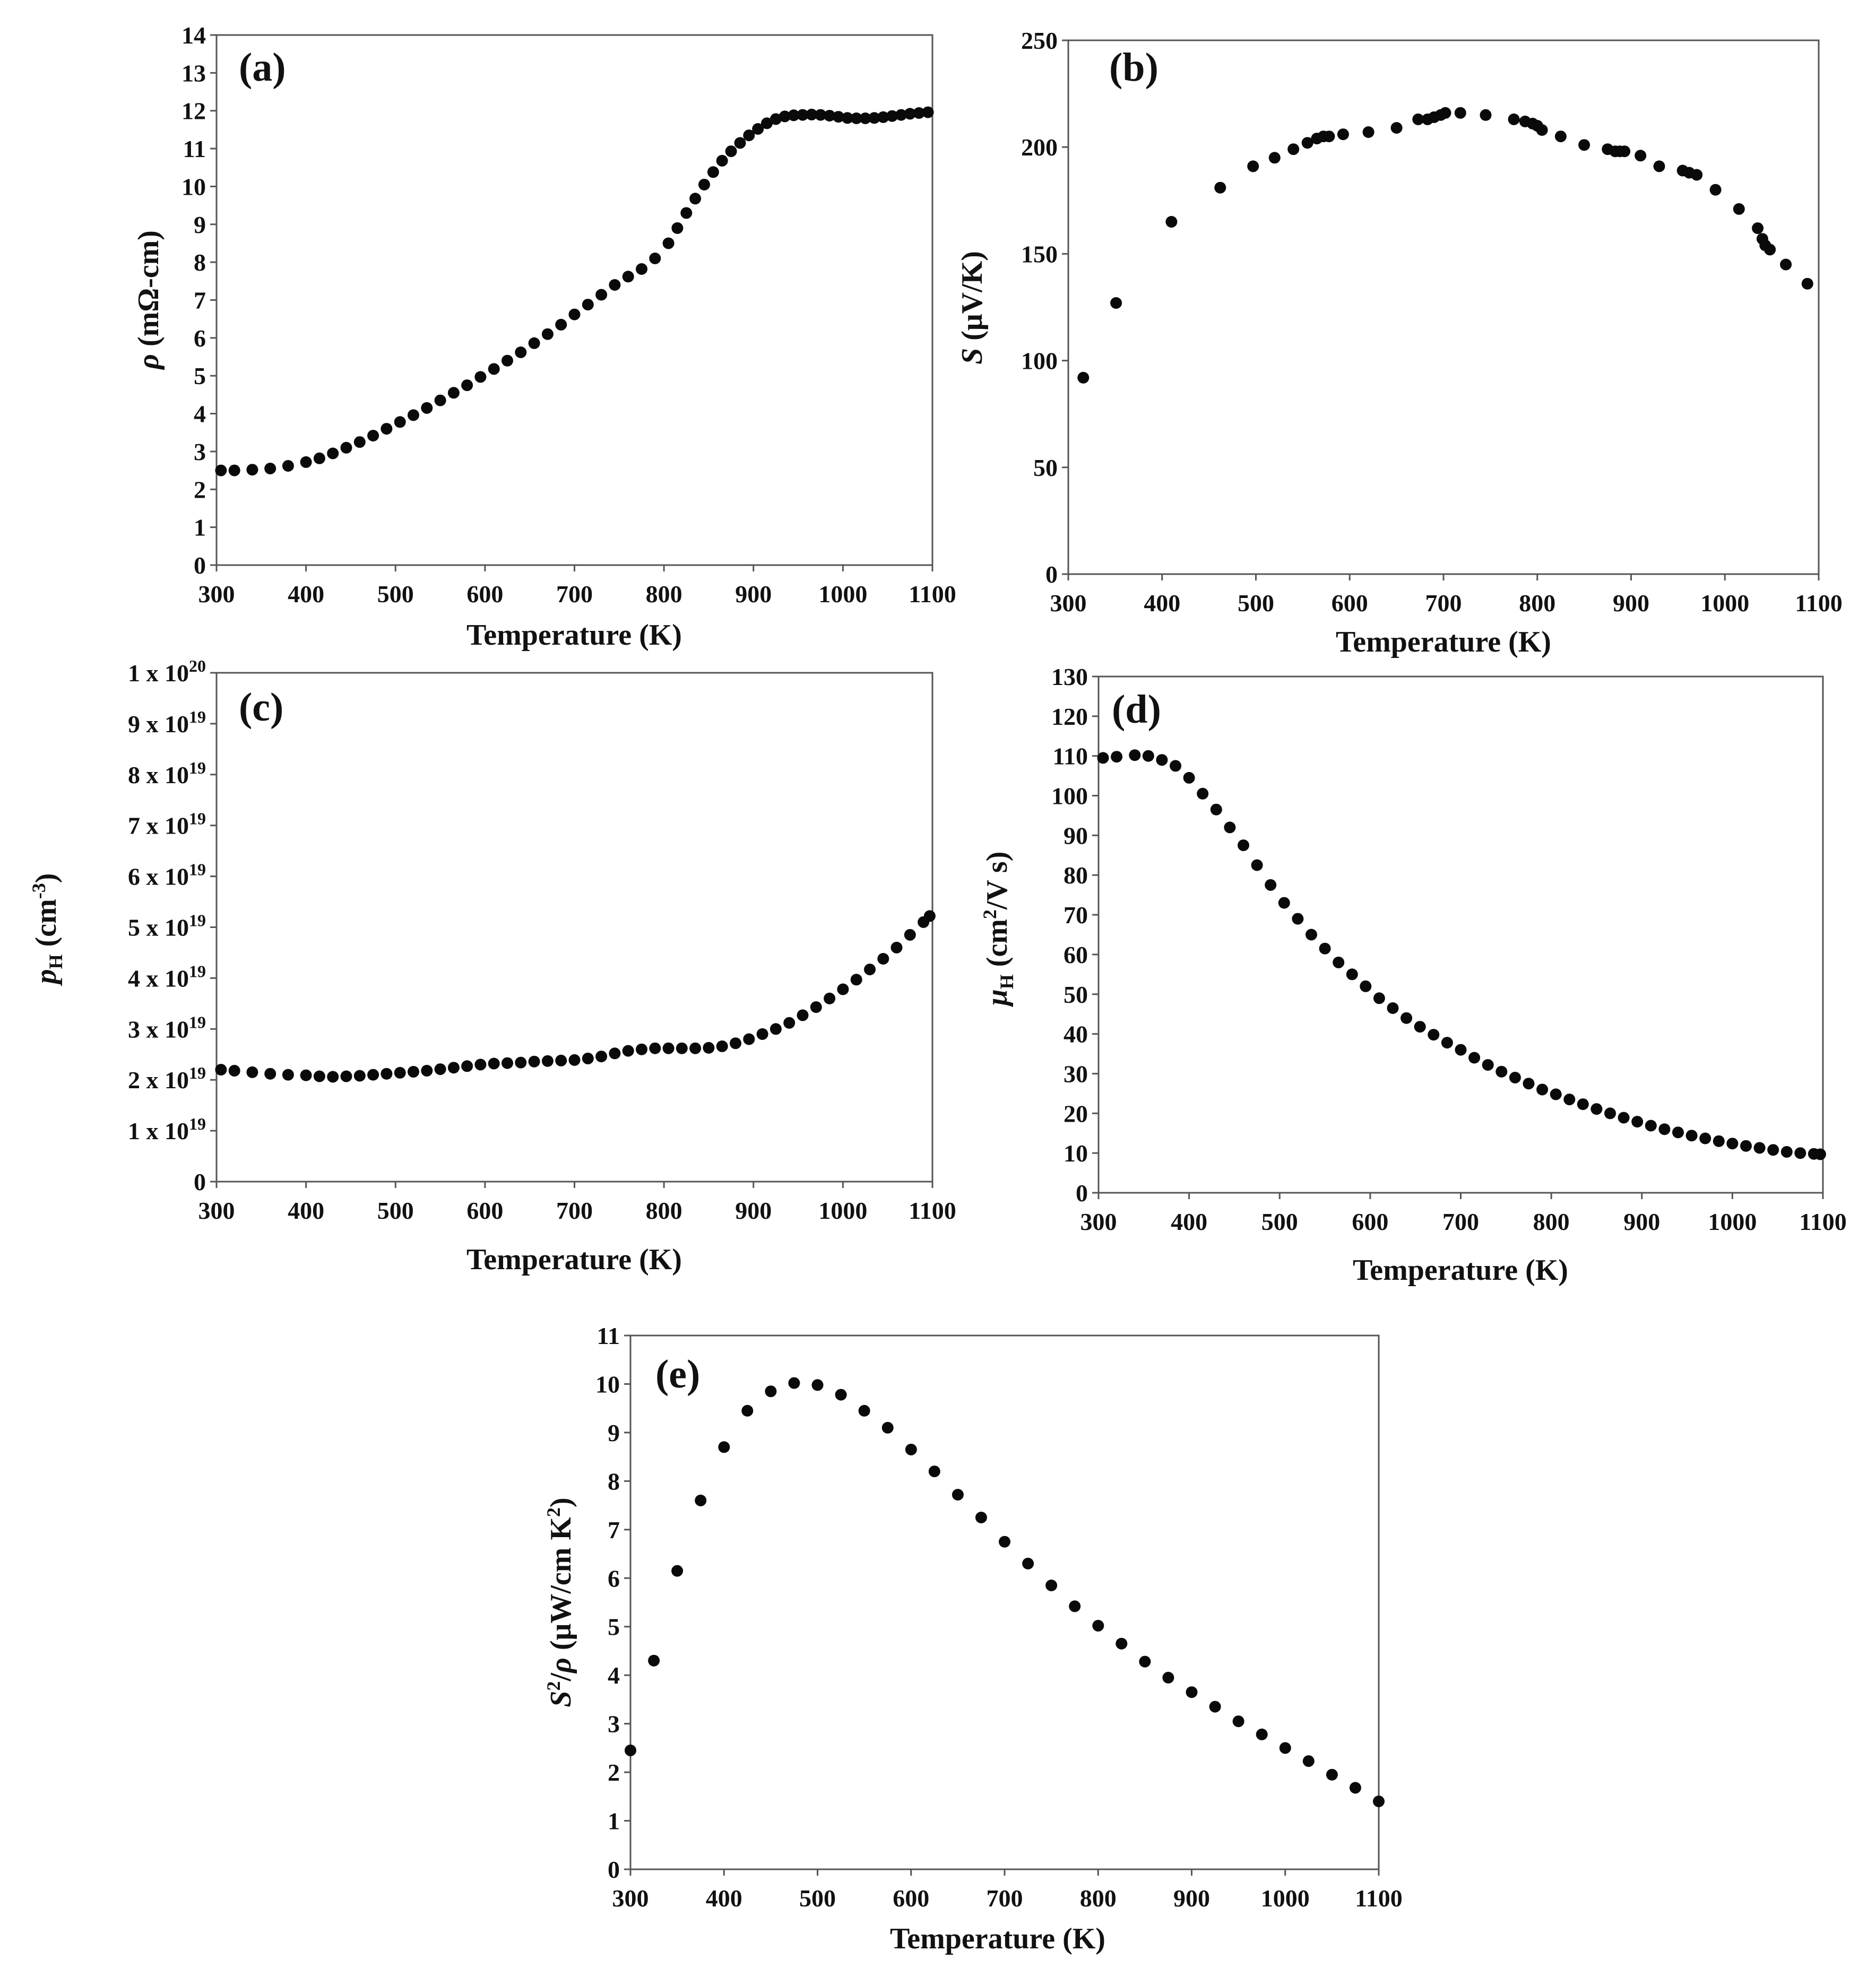 The image size is (1876, 1977). What do you see at coordinates (631, 1898) in the screenshot?
I see `x-tick-label: 300` at bounding box center [631, 1898].